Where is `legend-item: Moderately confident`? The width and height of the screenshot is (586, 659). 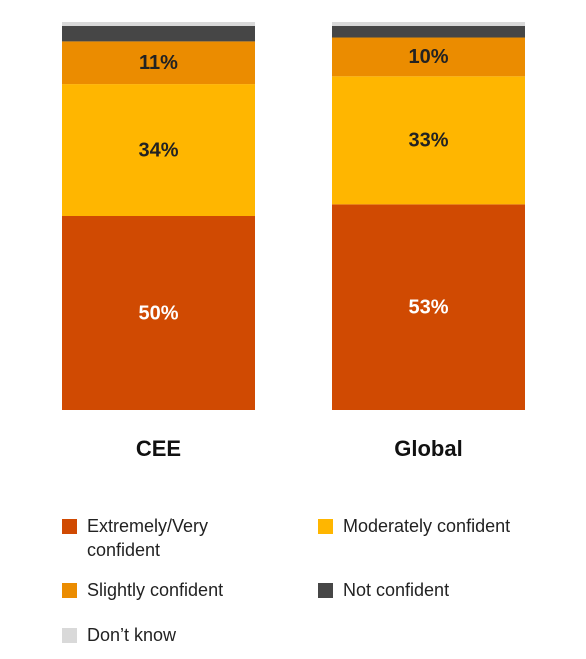 legend-item: Moderately confident is located at coordinates (445, 526).